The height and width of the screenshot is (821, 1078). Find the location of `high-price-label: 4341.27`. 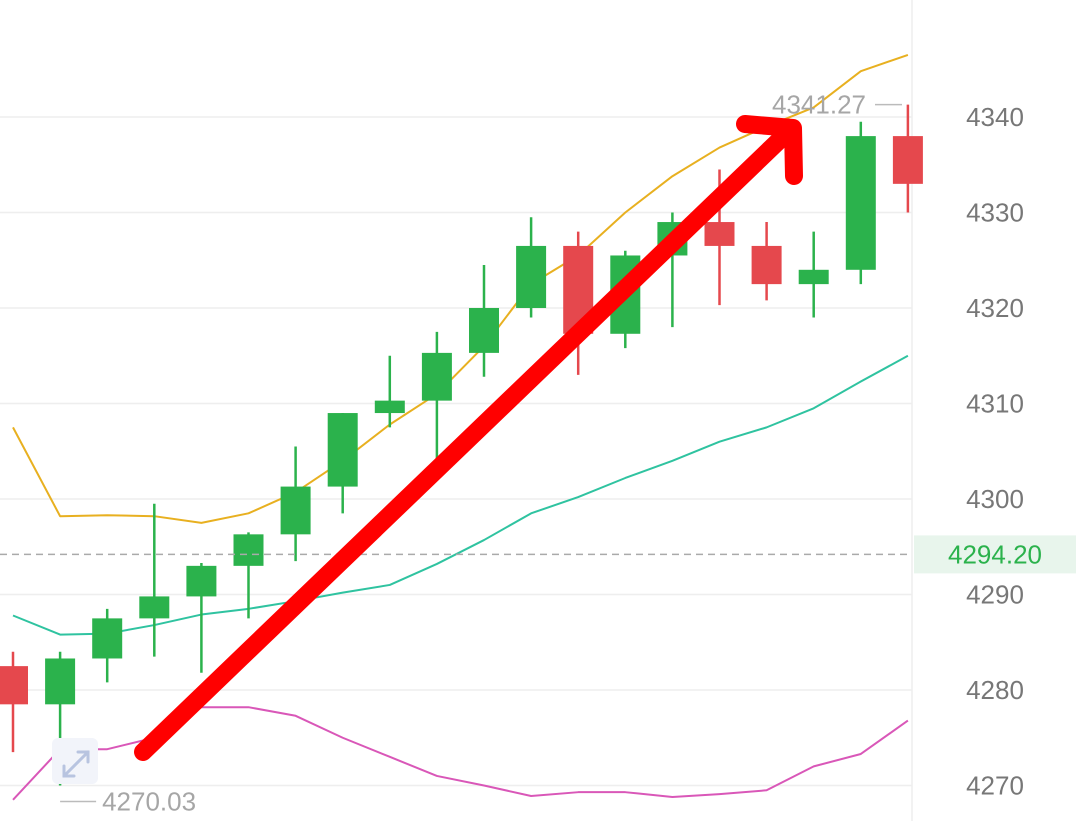

high-price-label: 4341.27 is located at coordinates (819, 105).